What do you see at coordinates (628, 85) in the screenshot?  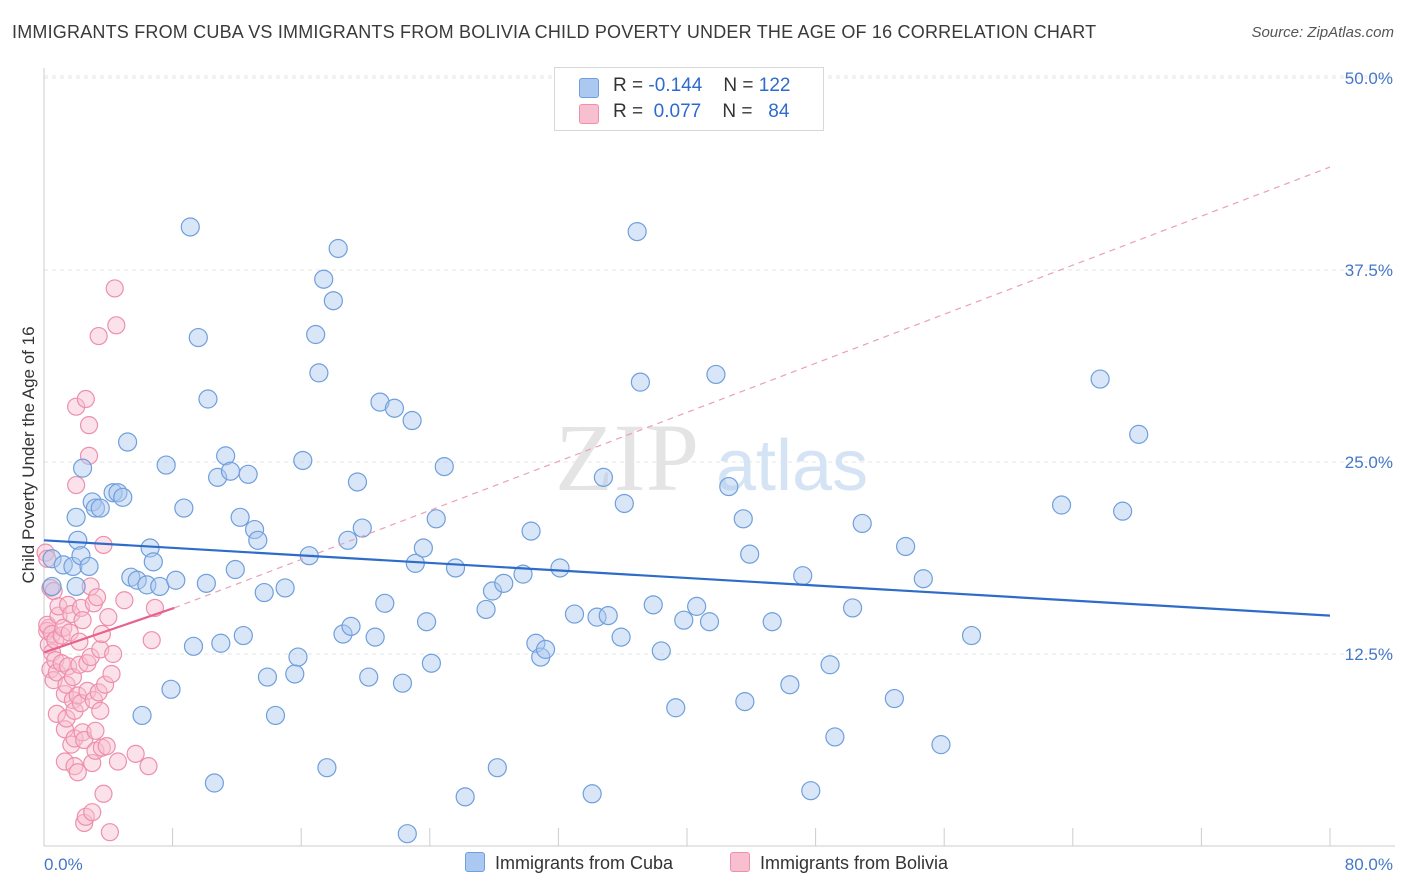 I see `cuba-r-label: R =` at bounding box center [628, 85].